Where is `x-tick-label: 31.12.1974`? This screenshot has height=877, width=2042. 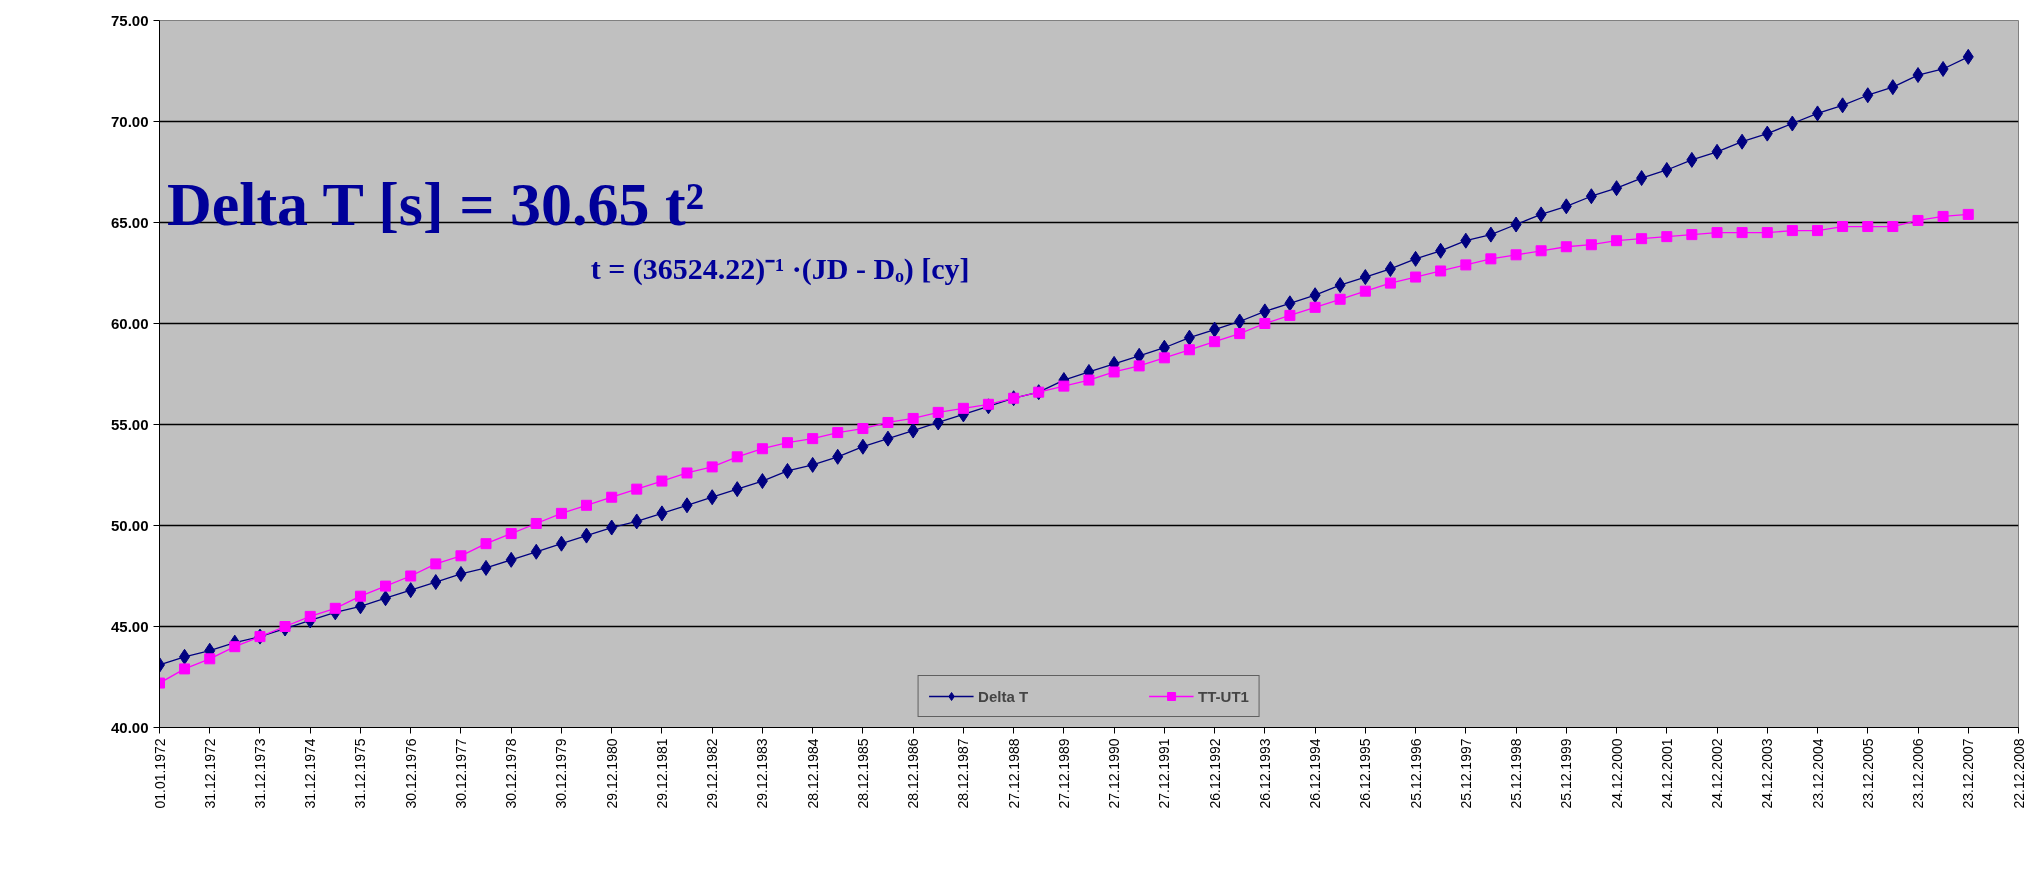
x-tick-label: 31.12.1974 is located at coordinates (310, 773).